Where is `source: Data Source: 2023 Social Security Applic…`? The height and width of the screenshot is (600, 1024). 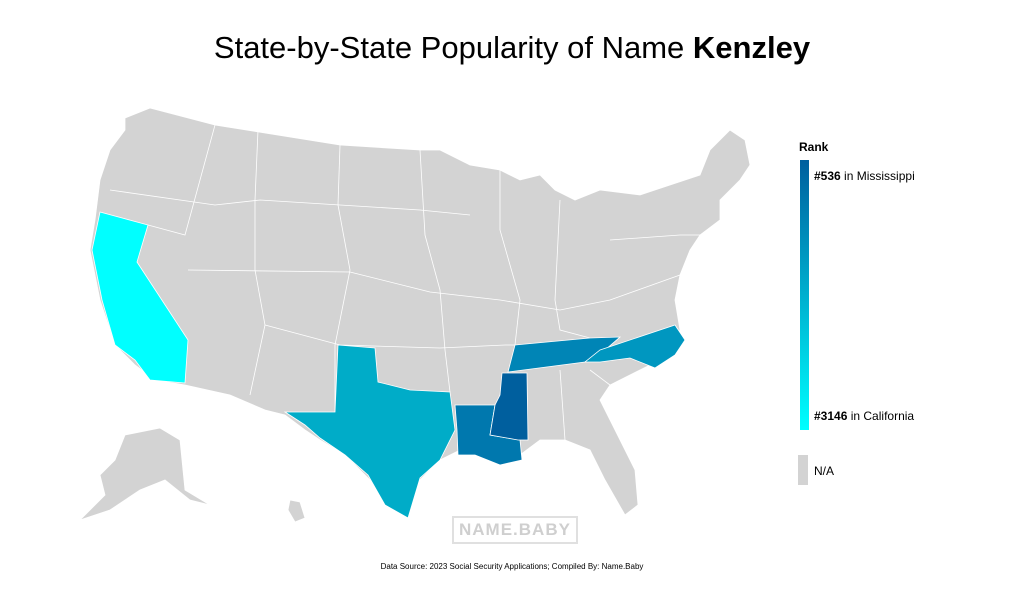 source: Data Source: 2023 Social Security Applic… is located at coordinates (512, 566).